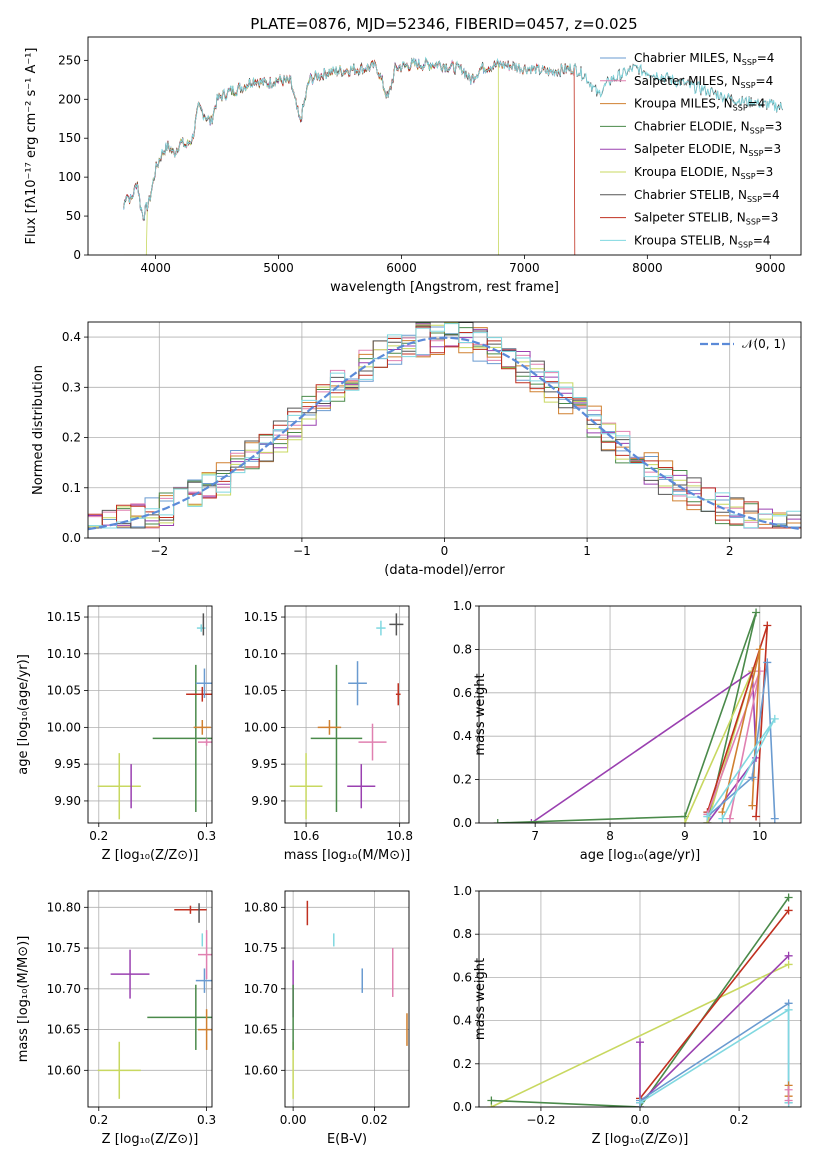 The height and width of the screenshot is (1170, 819). What do you see at coordinates (706, 219) in the screenshot?
I see `legend-label: Salpeter STELIB, NSSP=3` at bounding box center [706, 219].